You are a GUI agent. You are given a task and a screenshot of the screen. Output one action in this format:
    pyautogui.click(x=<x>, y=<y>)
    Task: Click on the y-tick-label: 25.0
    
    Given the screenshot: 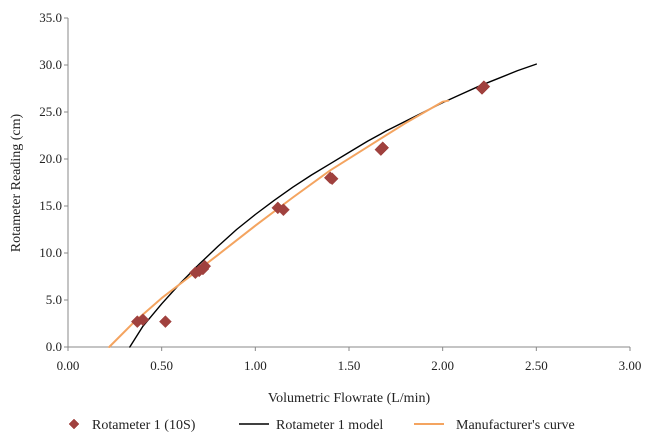 What is the action you would take?
    pyautogui.click(x=50, y=111)
    